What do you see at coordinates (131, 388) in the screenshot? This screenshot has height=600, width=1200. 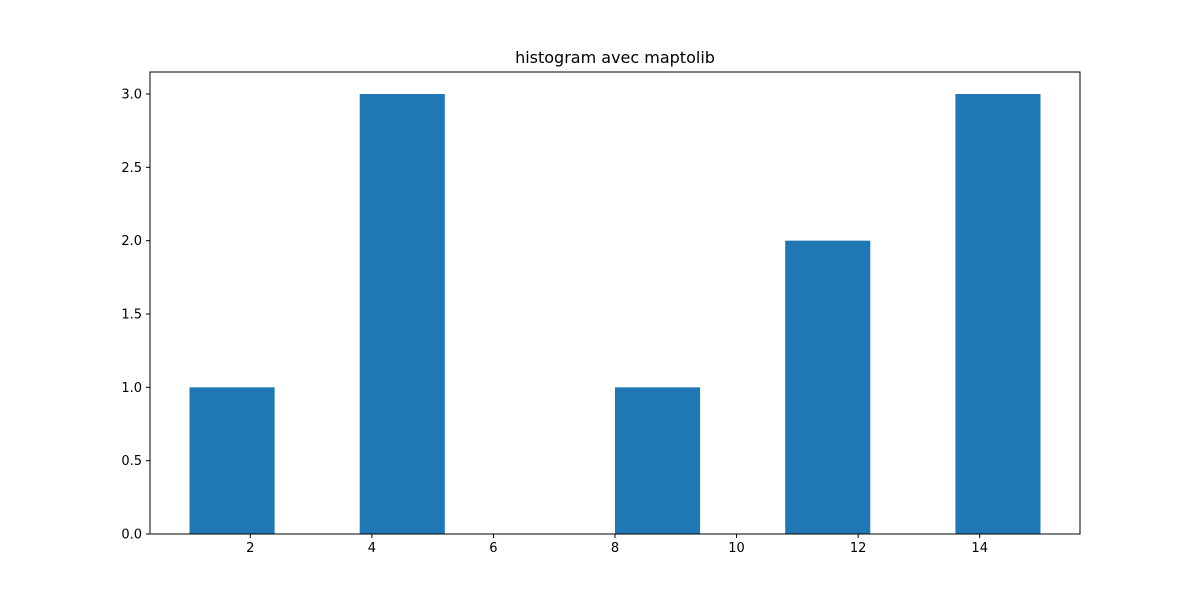 I see `y-tick-label-2: 1.0` at bounding box center [131, 388].